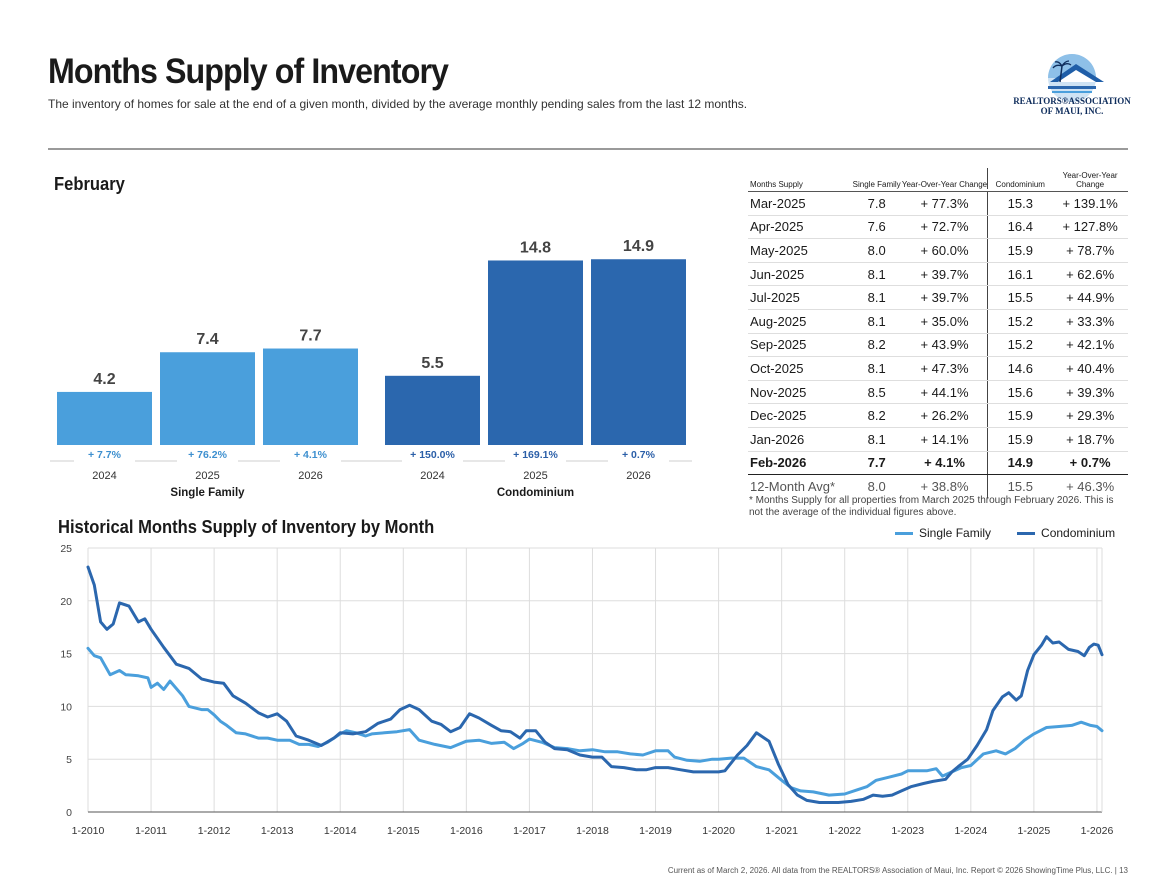 This screenshot has width=1175, height=885. I want to click on table-cell: Feb-2026, so click(778, 463).